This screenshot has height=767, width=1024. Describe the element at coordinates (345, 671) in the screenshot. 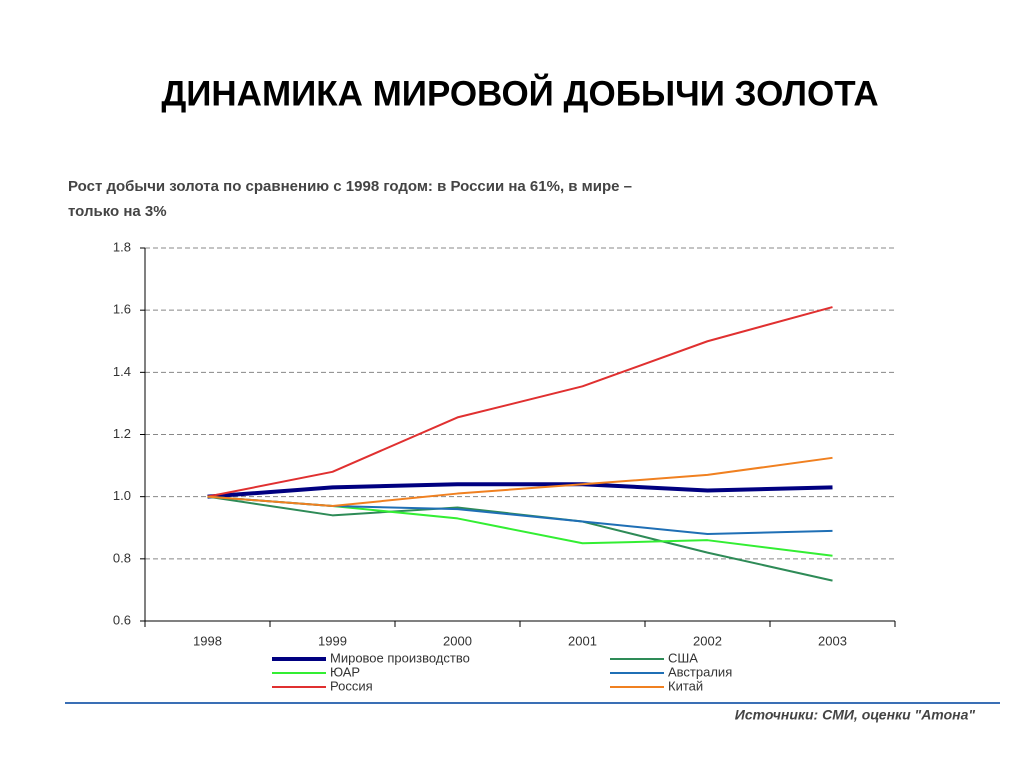

I see `legend-label: ЮАР` at that location.